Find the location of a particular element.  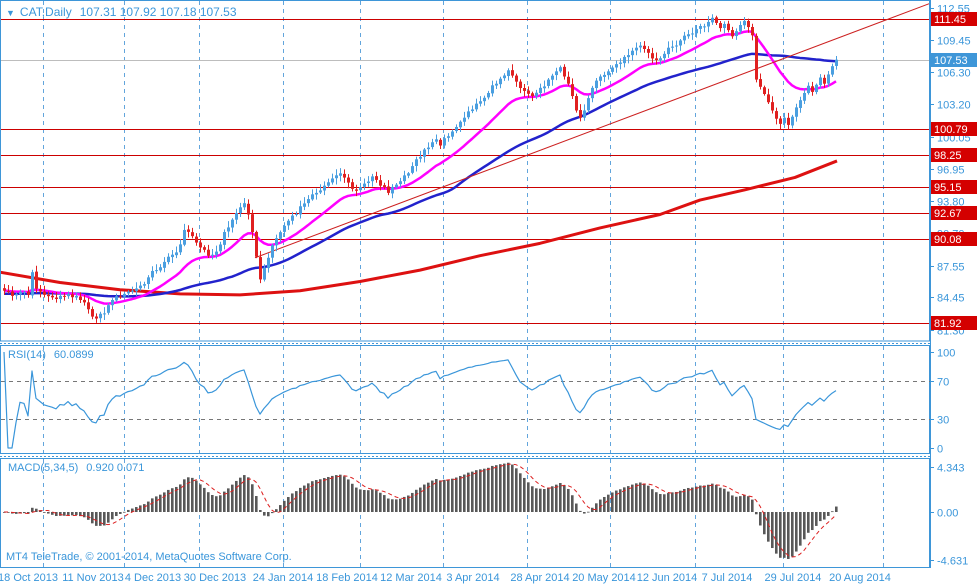

svg-text: 106.30 is located at coordinates (954, 74).